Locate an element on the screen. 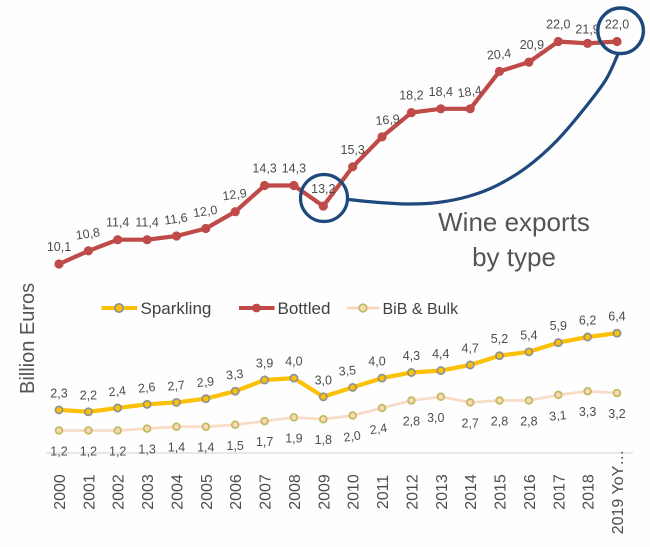 The width and height of the screenshot is (650, 547). svg-text: 1,7 is located at coordinates (264, 442).